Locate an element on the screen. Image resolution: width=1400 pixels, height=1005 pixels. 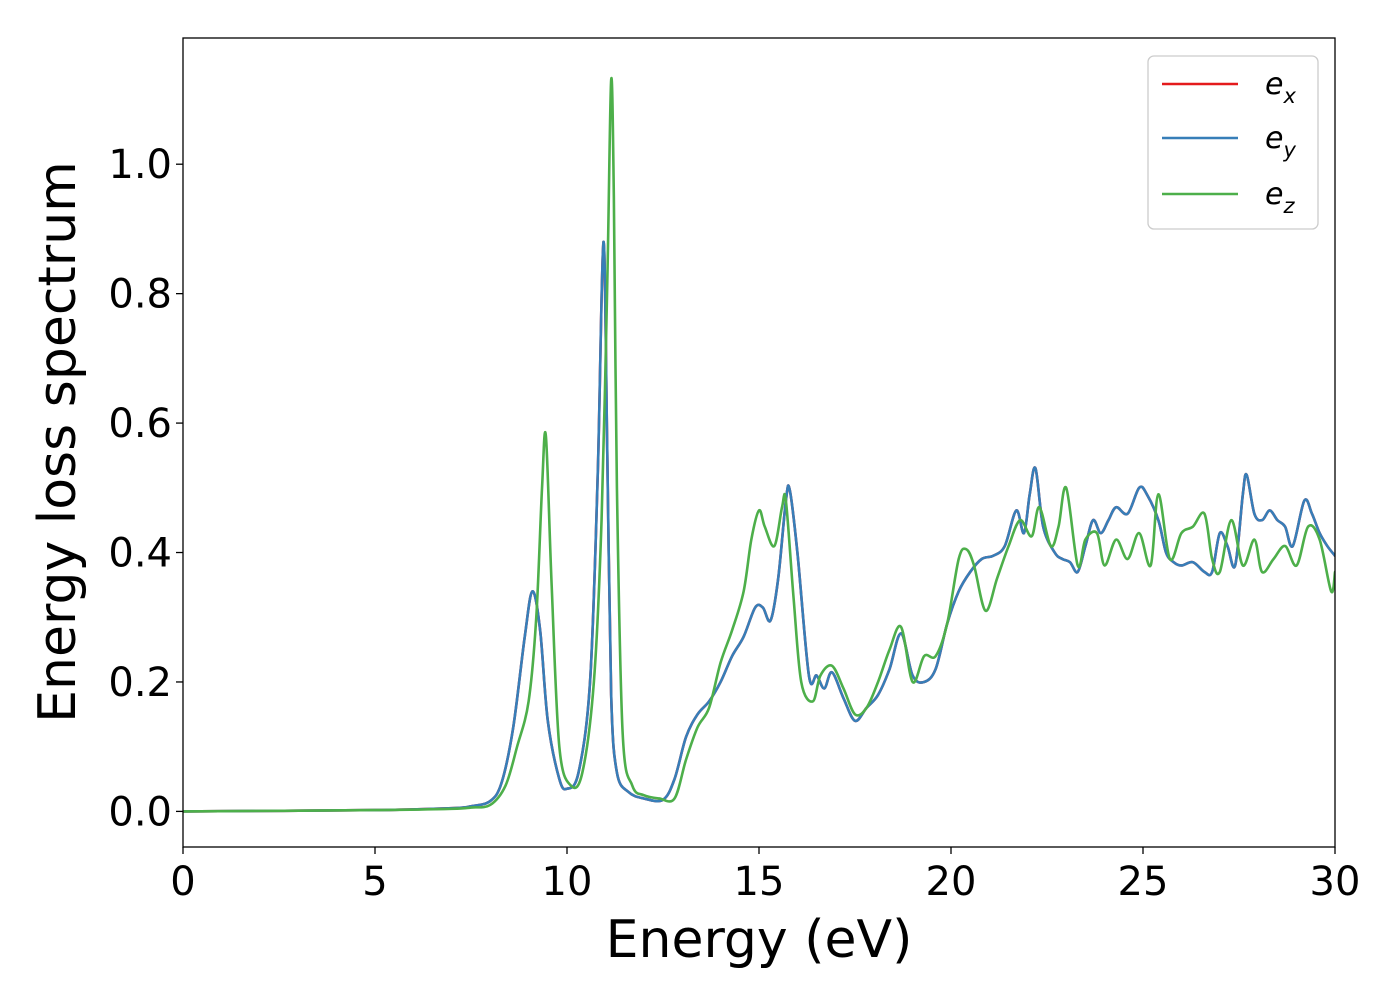
x-tick-label: 30 is located at coordinates (1335, 882).